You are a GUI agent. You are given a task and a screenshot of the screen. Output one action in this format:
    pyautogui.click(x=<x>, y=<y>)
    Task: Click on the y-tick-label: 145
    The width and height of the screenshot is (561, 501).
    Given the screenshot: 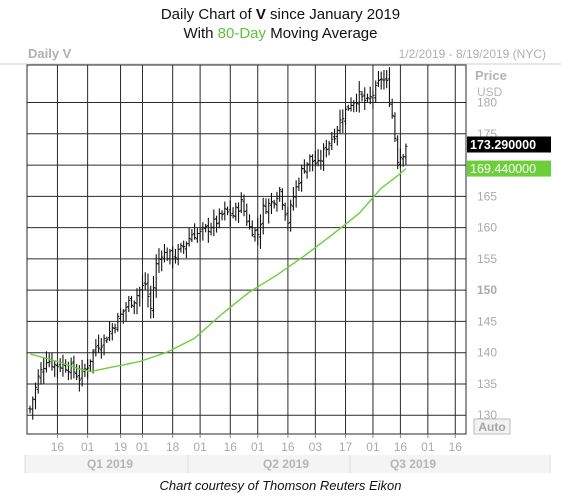 What is the action you would take?
    pyautogui.click(x=487, y=321)
    